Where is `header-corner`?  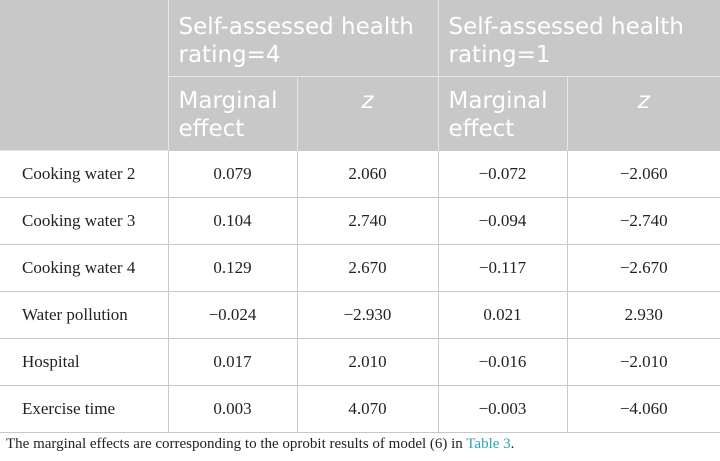
header-corner is located at coordinates (84, 75).